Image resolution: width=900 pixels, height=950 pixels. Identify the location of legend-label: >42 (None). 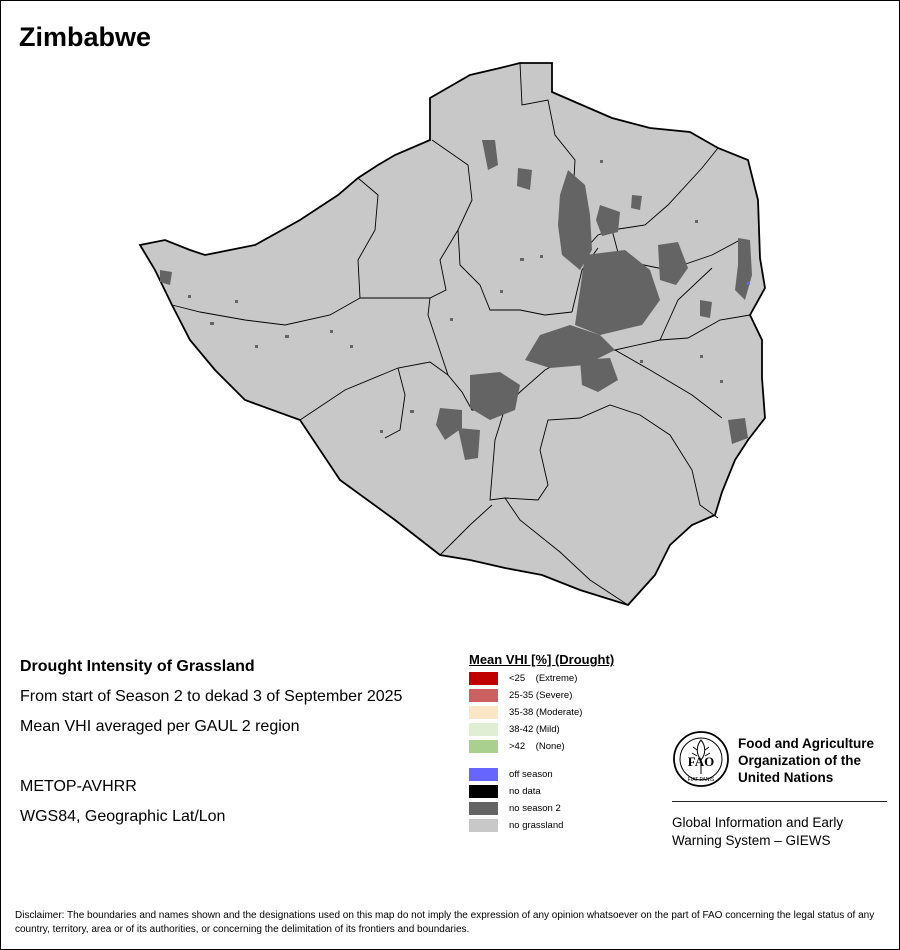
(537, 746).